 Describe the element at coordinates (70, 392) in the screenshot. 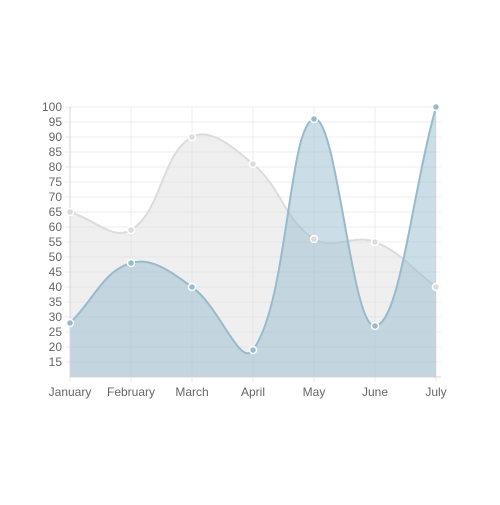

I see `x-tick-label: January` at that location.